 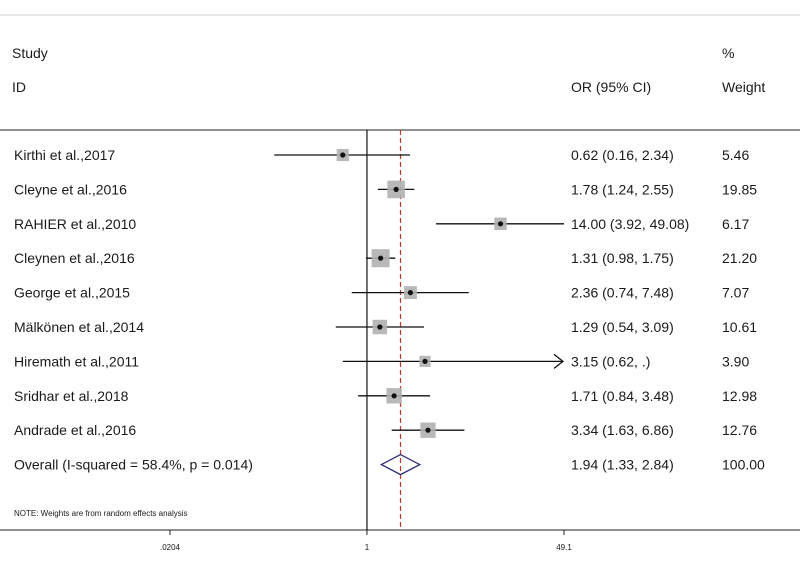 What do you see at coordinates (76, 361) in the screenshot?
I see `study-label: Hiremath et al.,2011` at bounding box center [76, 361].